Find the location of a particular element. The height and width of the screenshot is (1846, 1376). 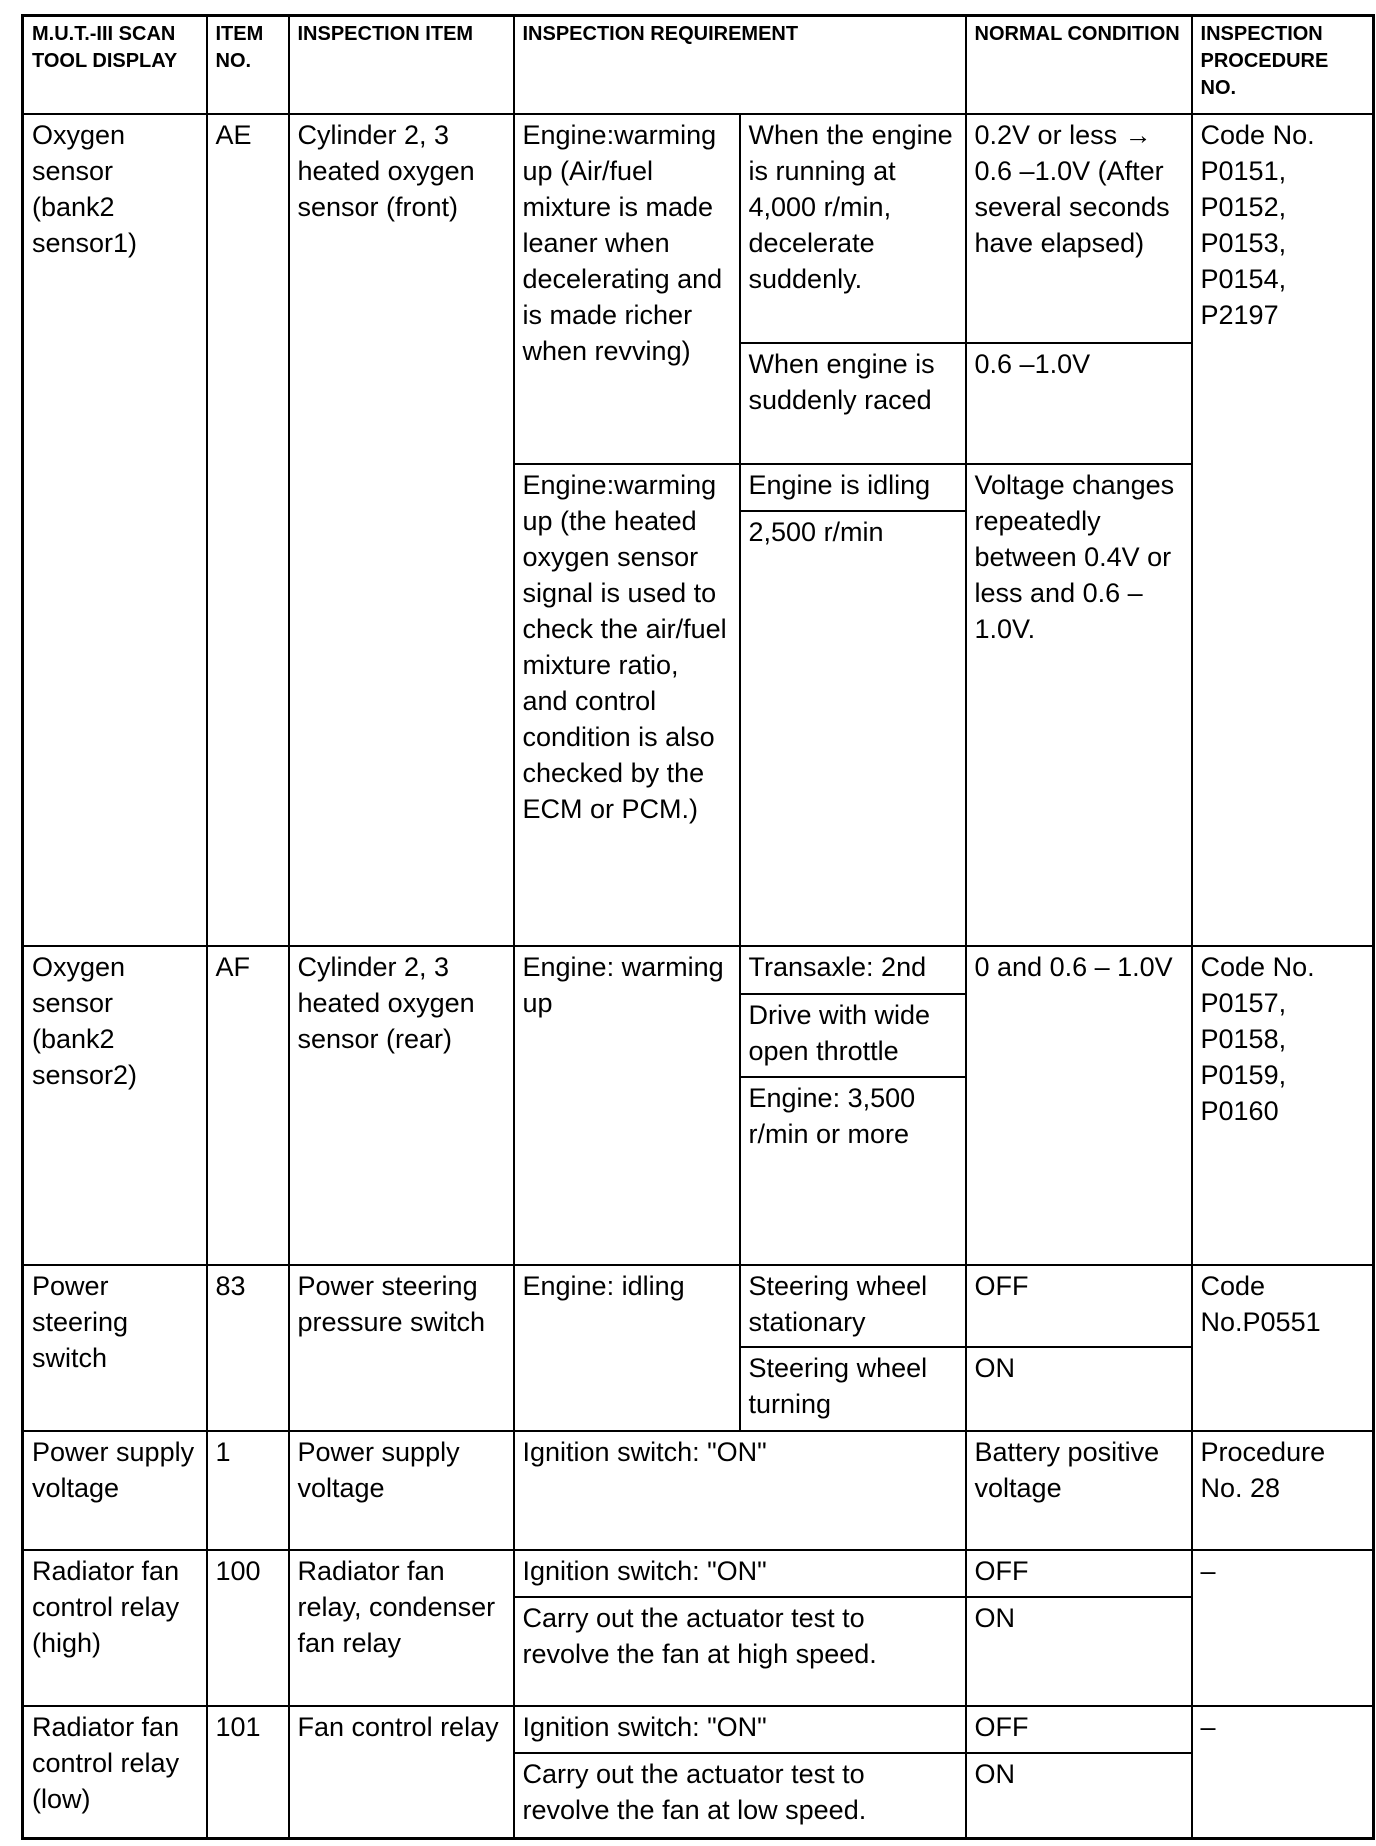

cell-cond: Drive with wide open throttle is located at coordinates (852, 1035).